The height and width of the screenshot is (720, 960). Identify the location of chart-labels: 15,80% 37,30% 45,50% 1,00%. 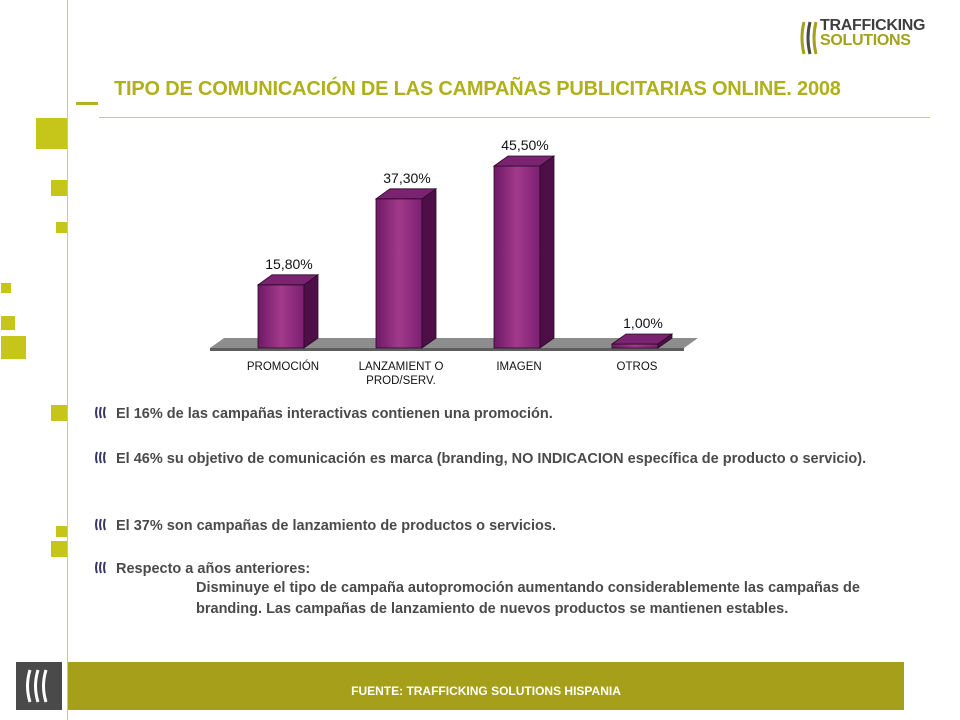
(464, 234).